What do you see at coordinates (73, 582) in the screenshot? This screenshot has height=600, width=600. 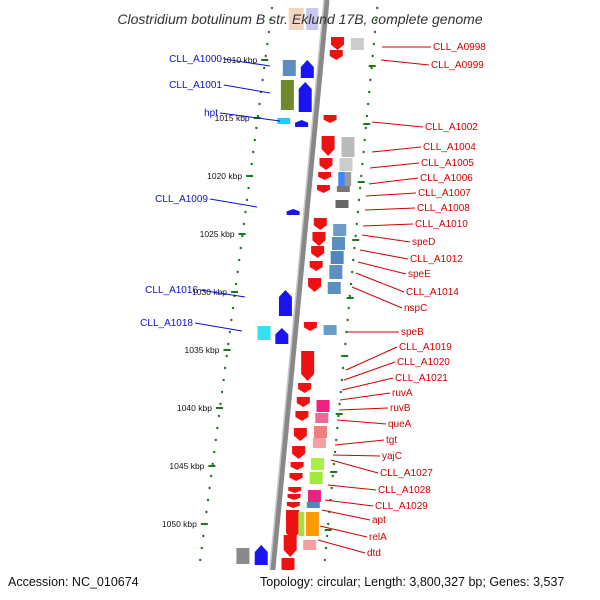 I see `accession-text: Accession: NC_010674` at bounding box center [73, 582].